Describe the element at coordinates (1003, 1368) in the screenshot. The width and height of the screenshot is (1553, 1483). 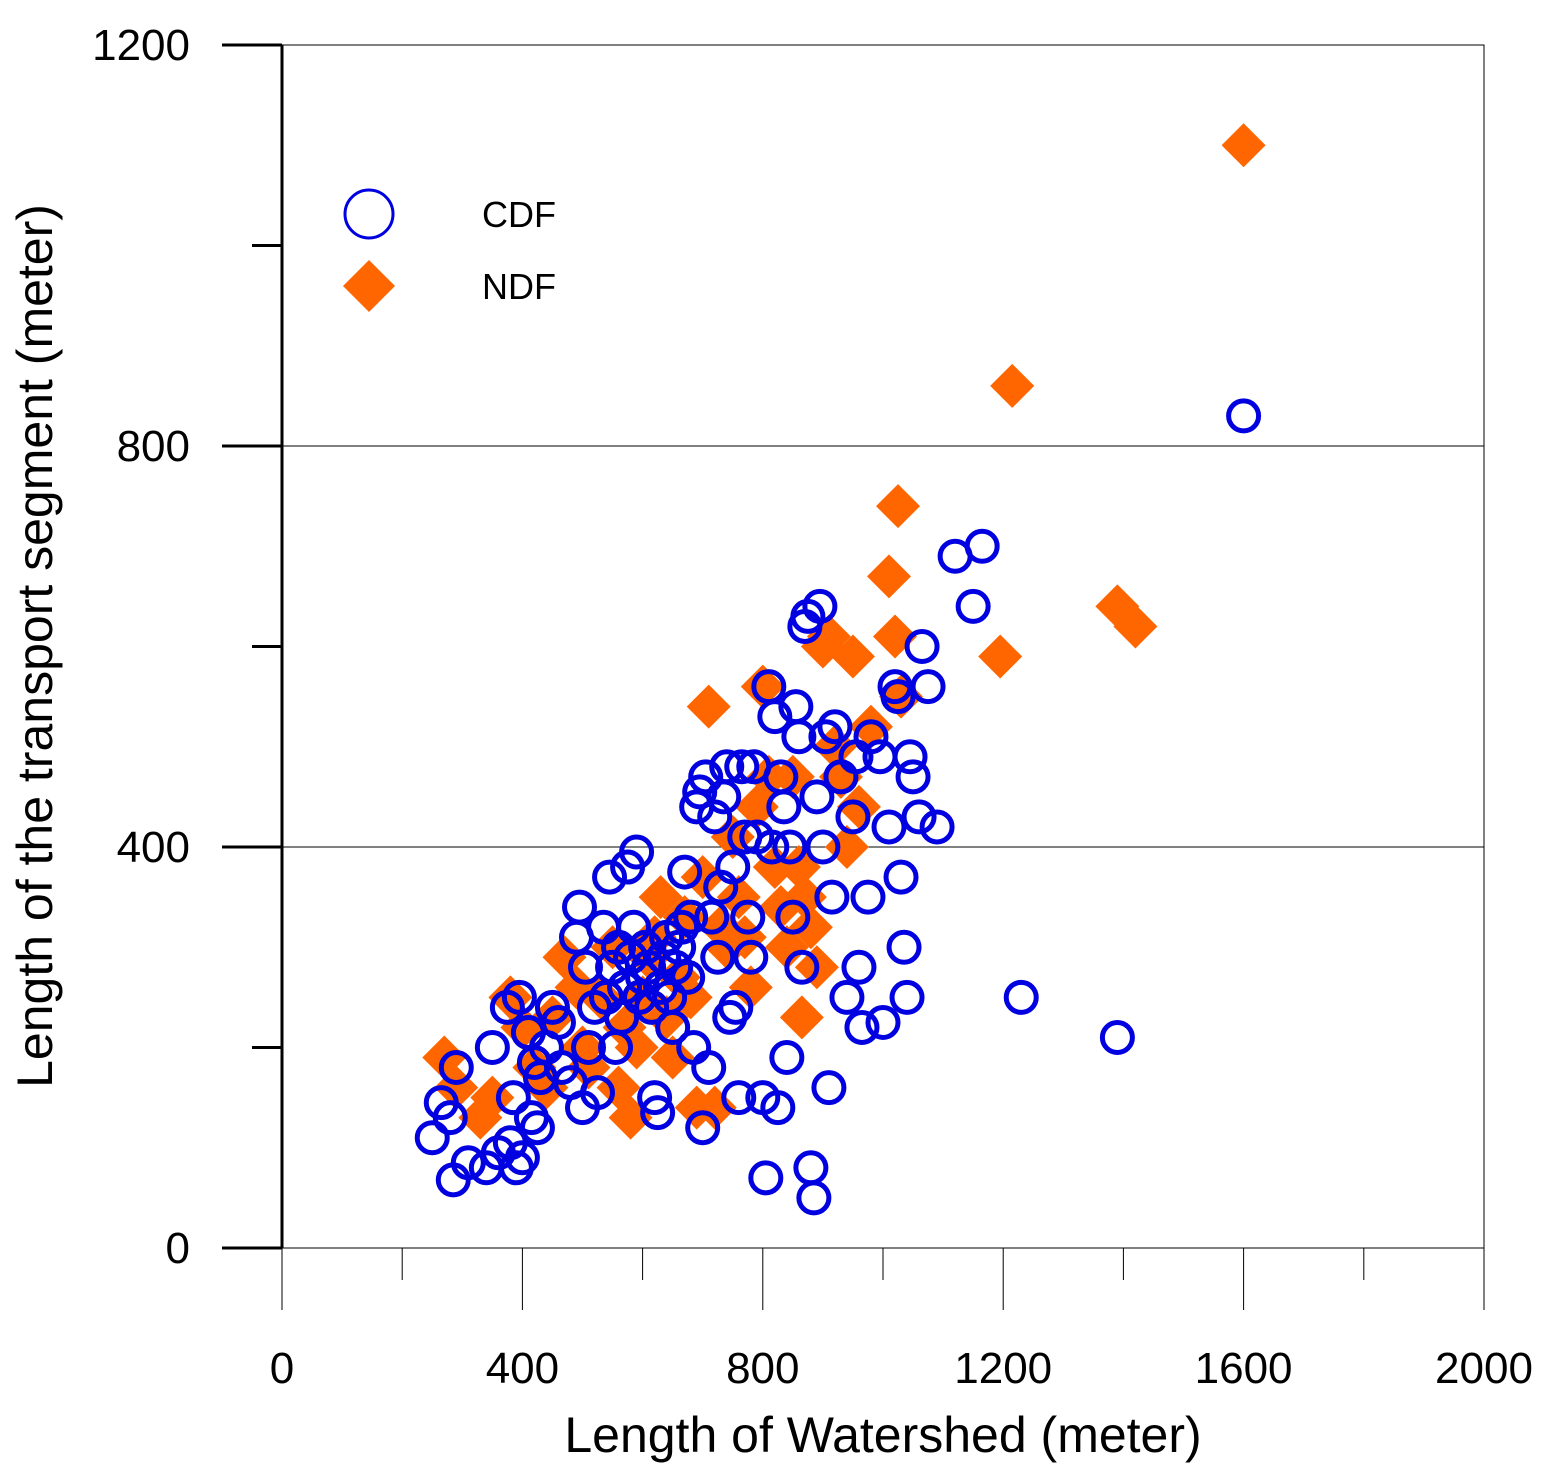
I see `x-tick-label: 1200` at that location.